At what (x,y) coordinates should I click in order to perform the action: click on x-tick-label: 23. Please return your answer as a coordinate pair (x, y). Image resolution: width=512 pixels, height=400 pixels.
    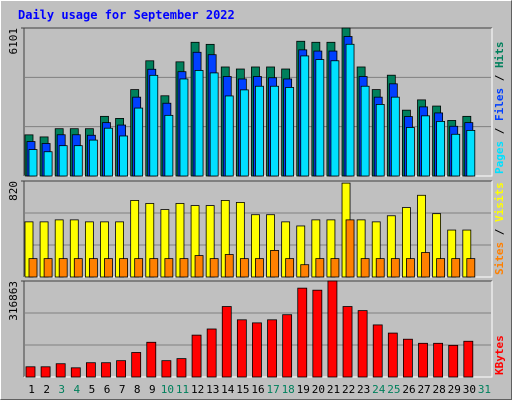
    Looking at the image, I should click on (363, 389).